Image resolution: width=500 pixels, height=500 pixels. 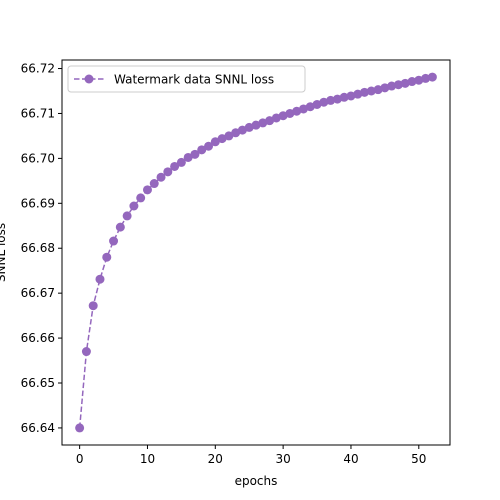 I want to click on legend-label: Watermark data SNNL loss, so click(x=194, y=80).